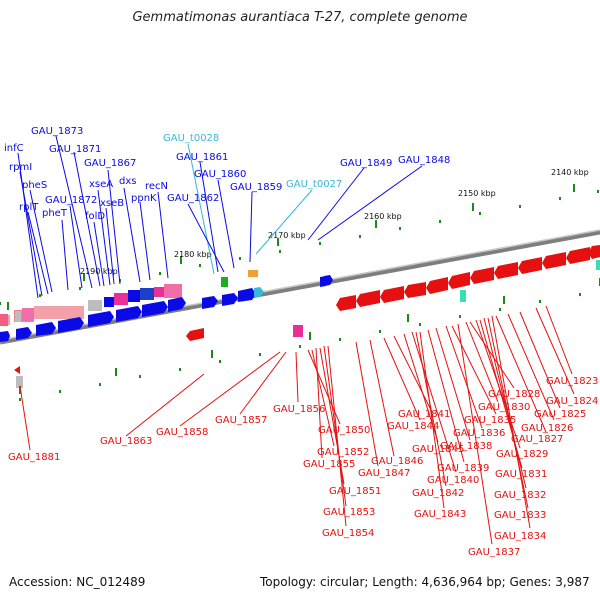 The width and height of the screenshot is (600, 600). I want to click on gene-label-GAU_1859: GAU_1859, so click(256, 187).